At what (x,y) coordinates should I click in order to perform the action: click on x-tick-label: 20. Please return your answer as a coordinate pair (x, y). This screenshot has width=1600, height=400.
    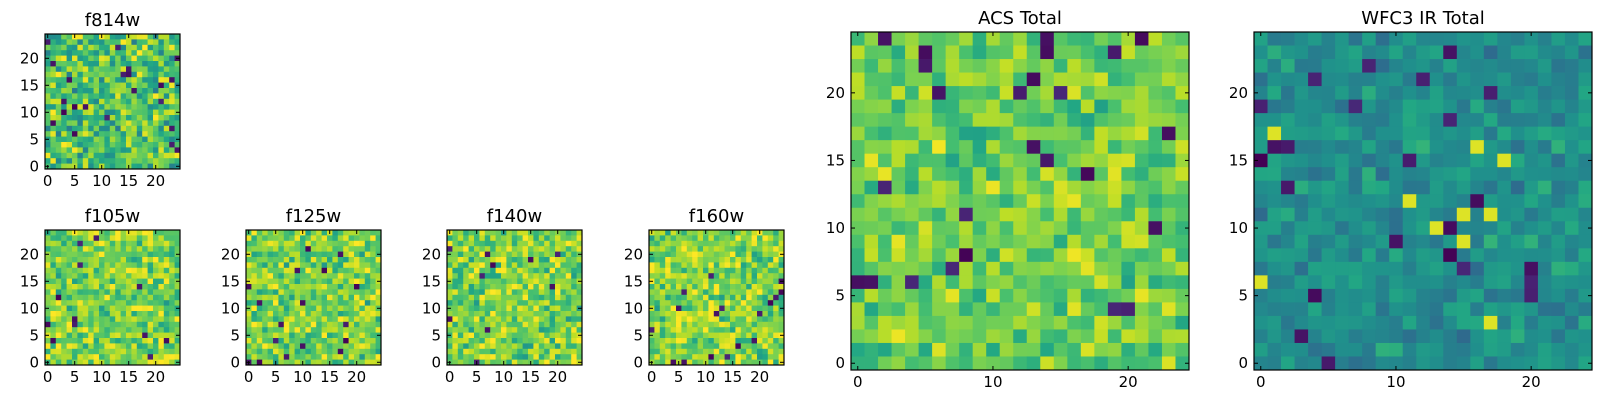
    Looking at the image, I should click on (557, 377).